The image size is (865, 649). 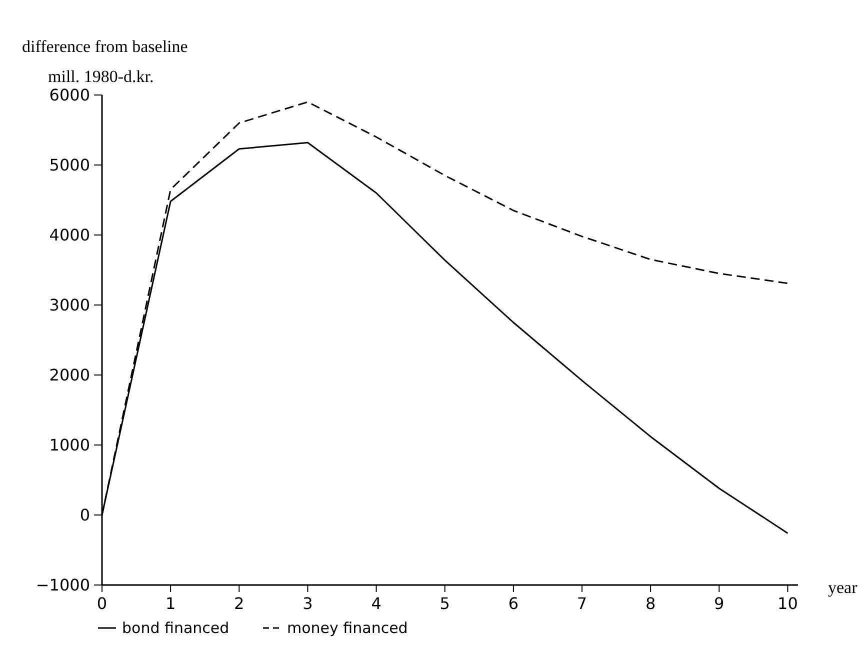 What do you see at coordinates (85, 515) in the screenshot?
I see `y-tick-label: 0` at bounding box center [85, 515].